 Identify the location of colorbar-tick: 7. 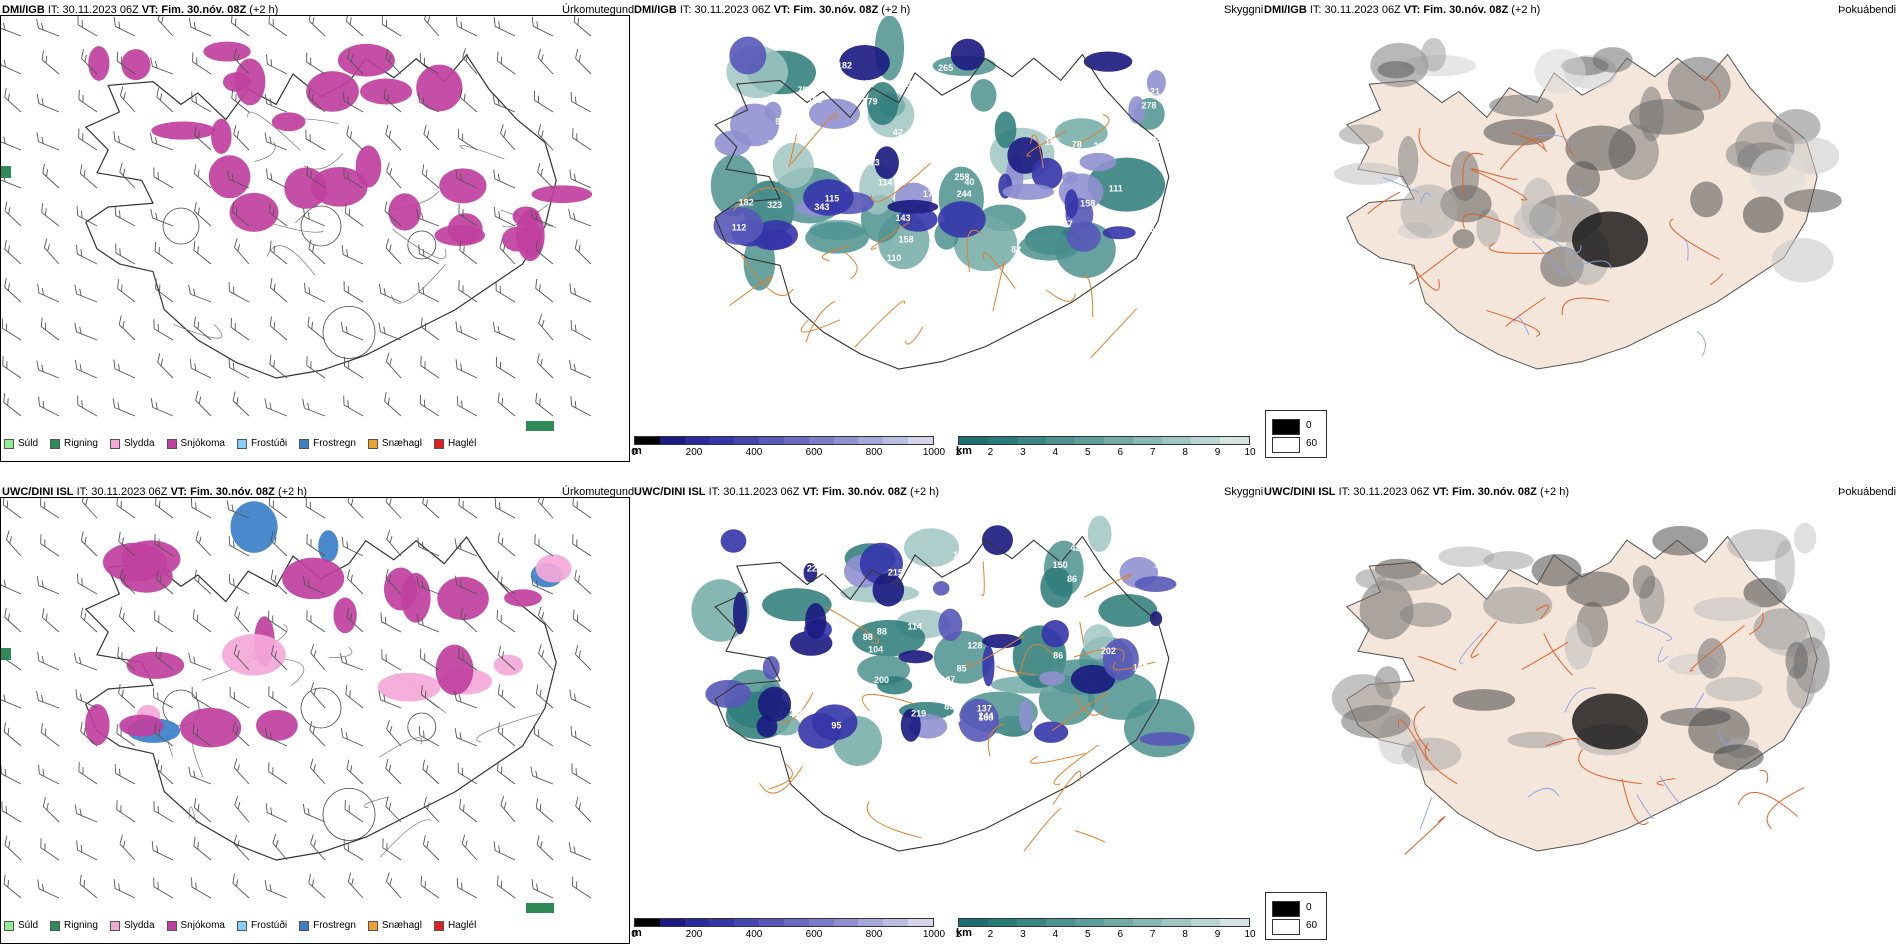
(1152, 934).